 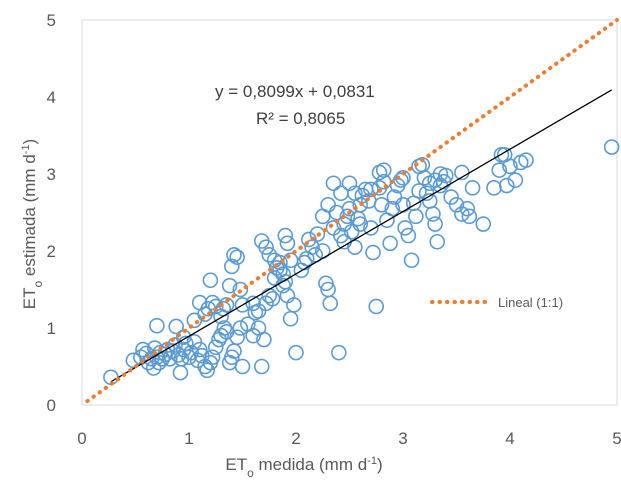 I want to click on x-axis-title: ETo medida (mm d-1), so click(x=303, y=467).